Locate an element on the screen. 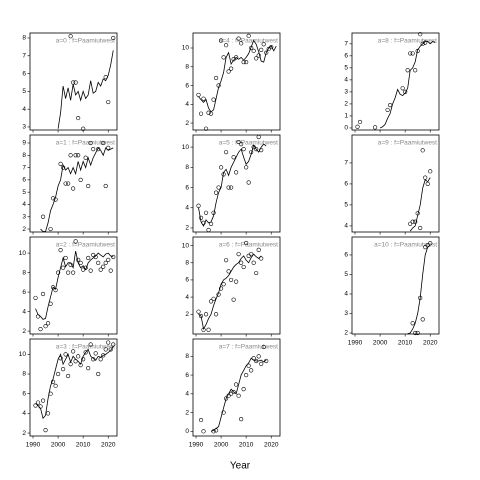 This screenshot has height=480, width=480. y-tick-label: 6 is located at coordinates (346, 184).